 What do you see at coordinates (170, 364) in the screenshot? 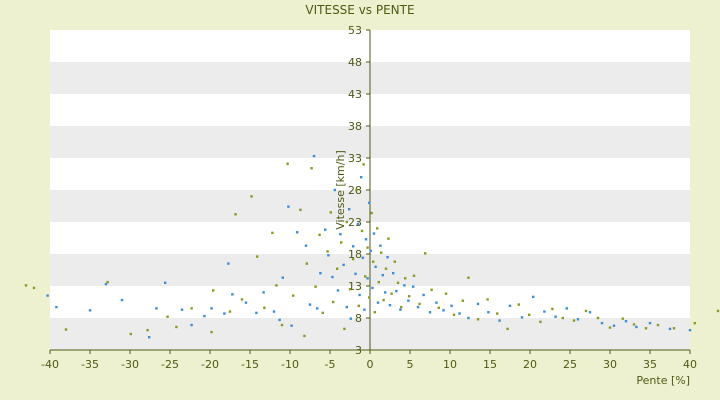
I see `x-tick-label: -25` at bounding box center [170, 364].